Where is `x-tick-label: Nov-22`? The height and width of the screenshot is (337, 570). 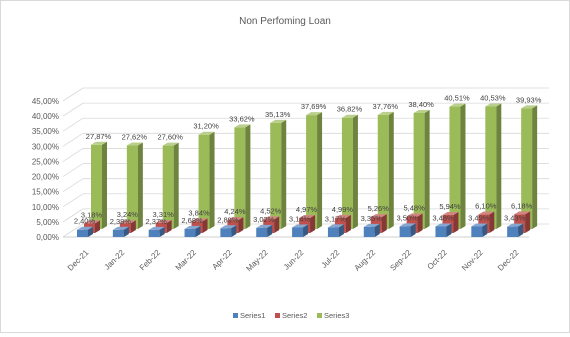
x-tick-label: Nov-22 is located at coordinates (472, 260).